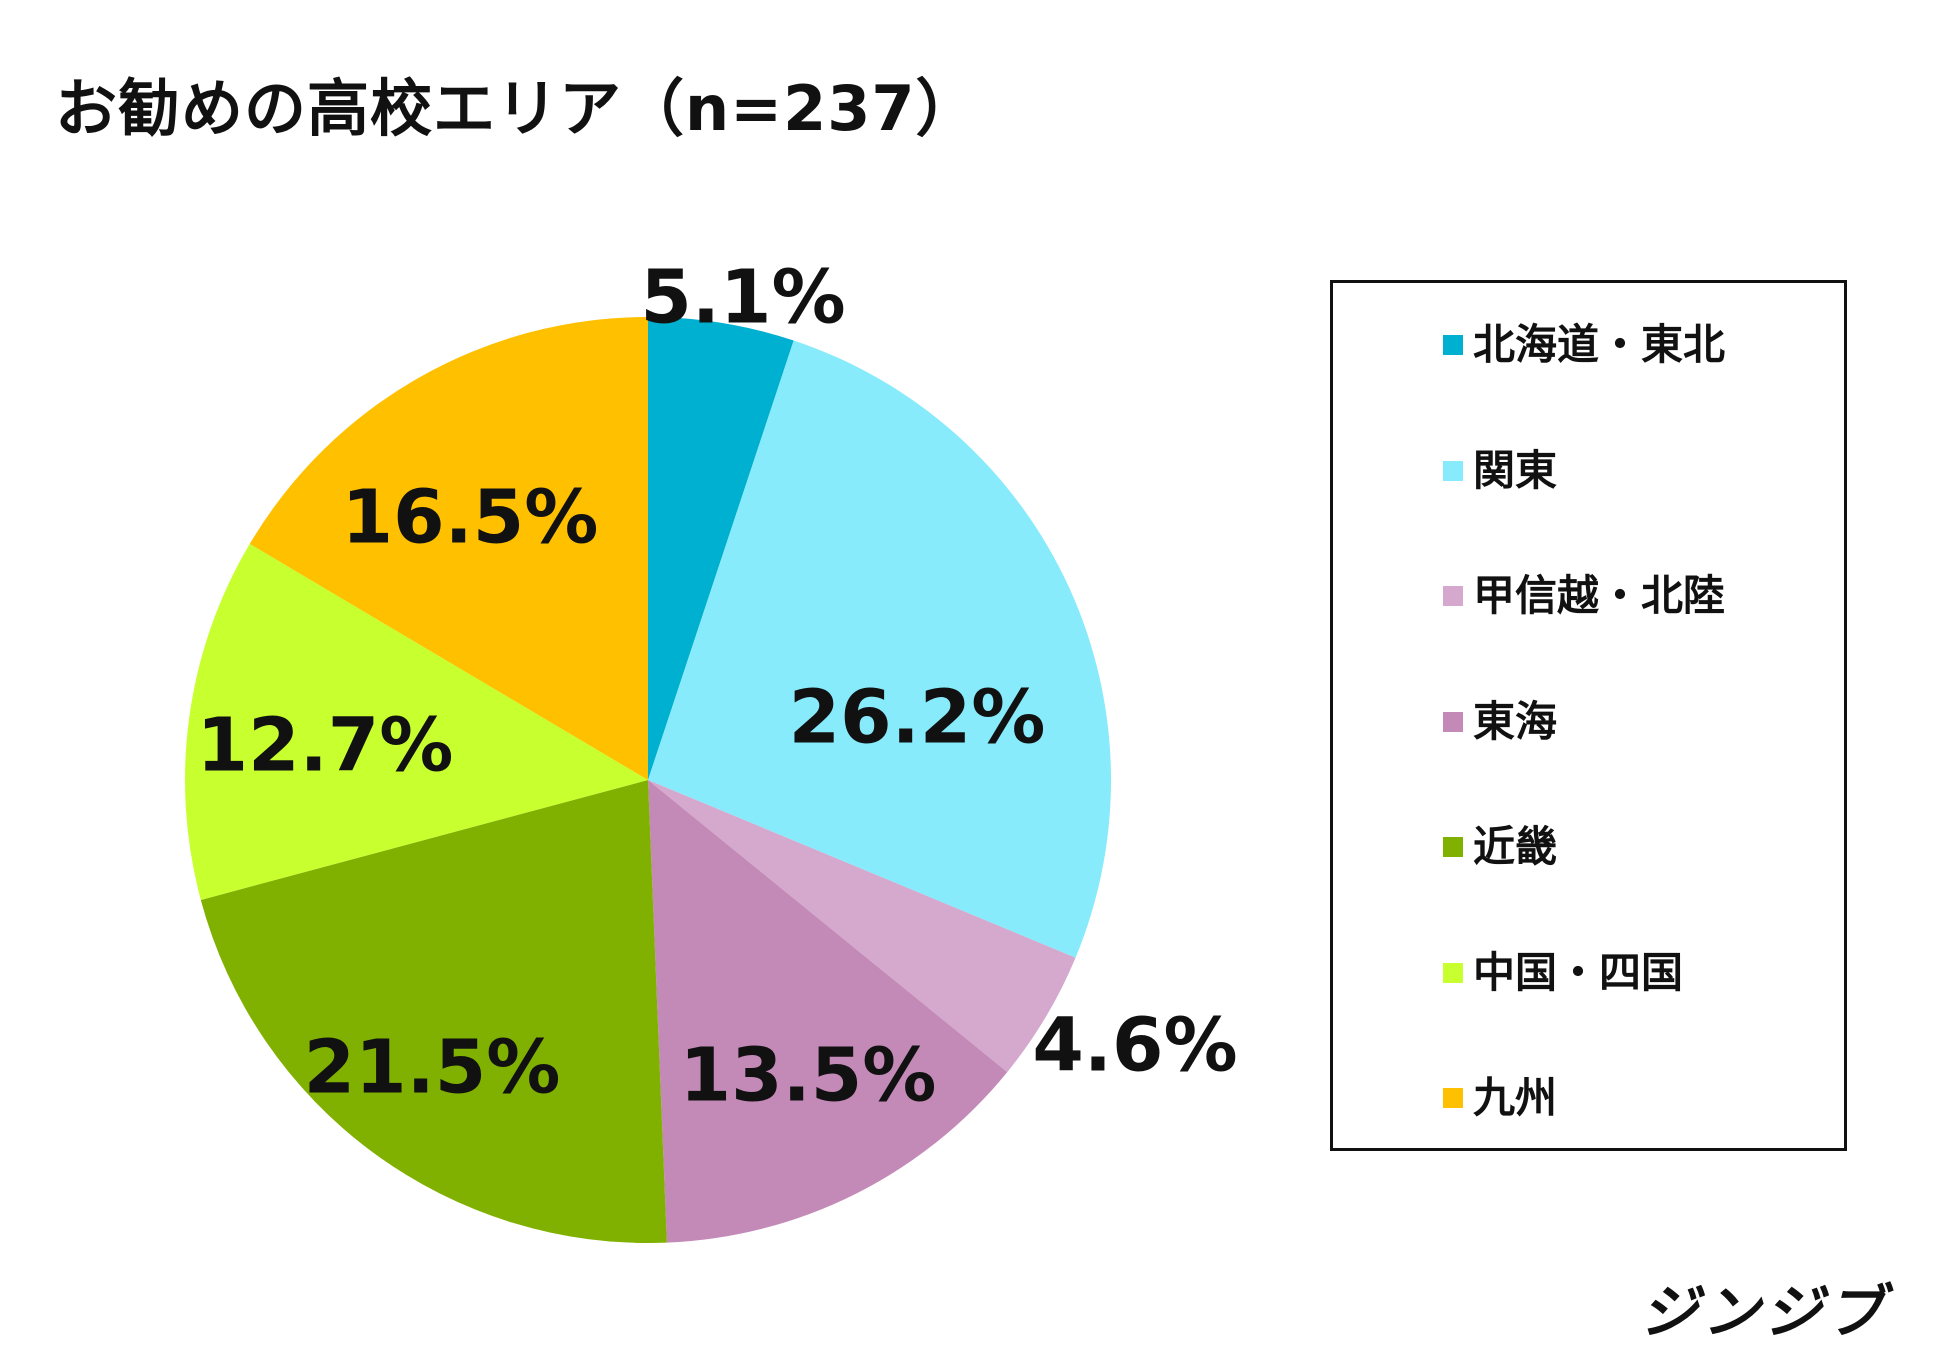 The image size is (1933, 1350). Describe the element at coordinates (808, 1076) in the screenshot. I see `slice-value-label: 13.5%` at that location.